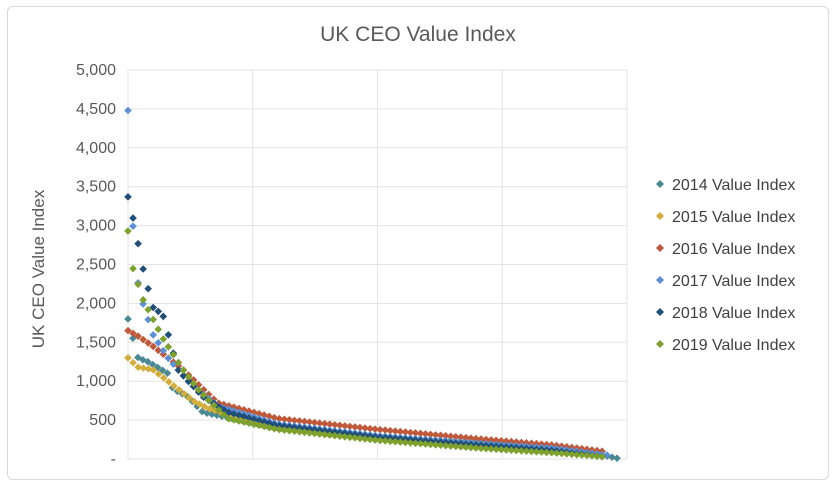  What do you see at coordinates (102, 420) in the screenshot?
I see `y-tick-label: 500` at bounding box center [102, 420].